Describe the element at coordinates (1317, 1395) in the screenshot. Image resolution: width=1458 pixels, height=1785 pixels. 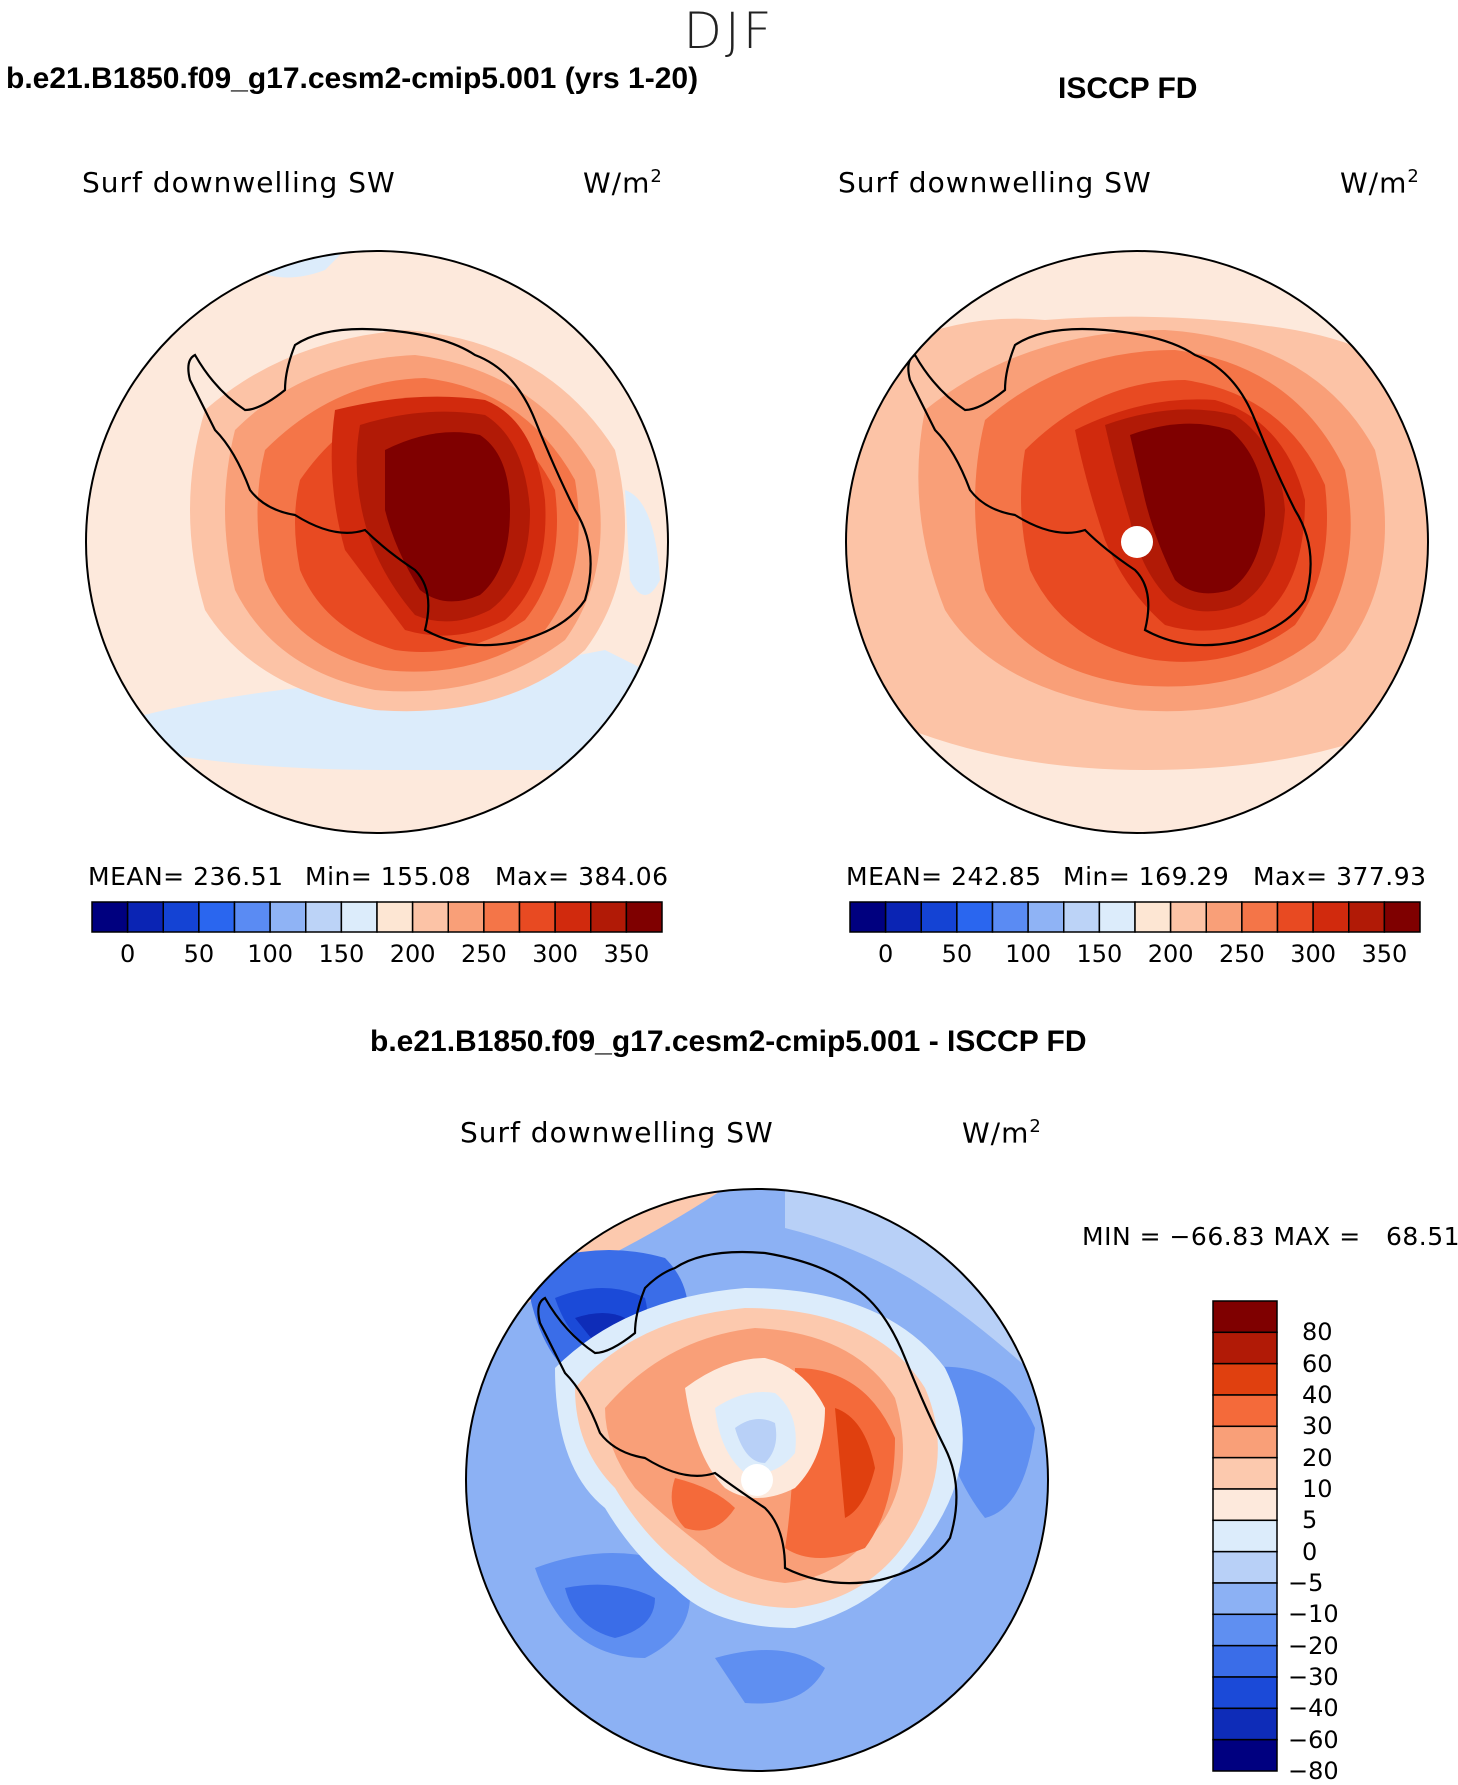
I see `diff-colorbar-tick-label: 40` at that location.